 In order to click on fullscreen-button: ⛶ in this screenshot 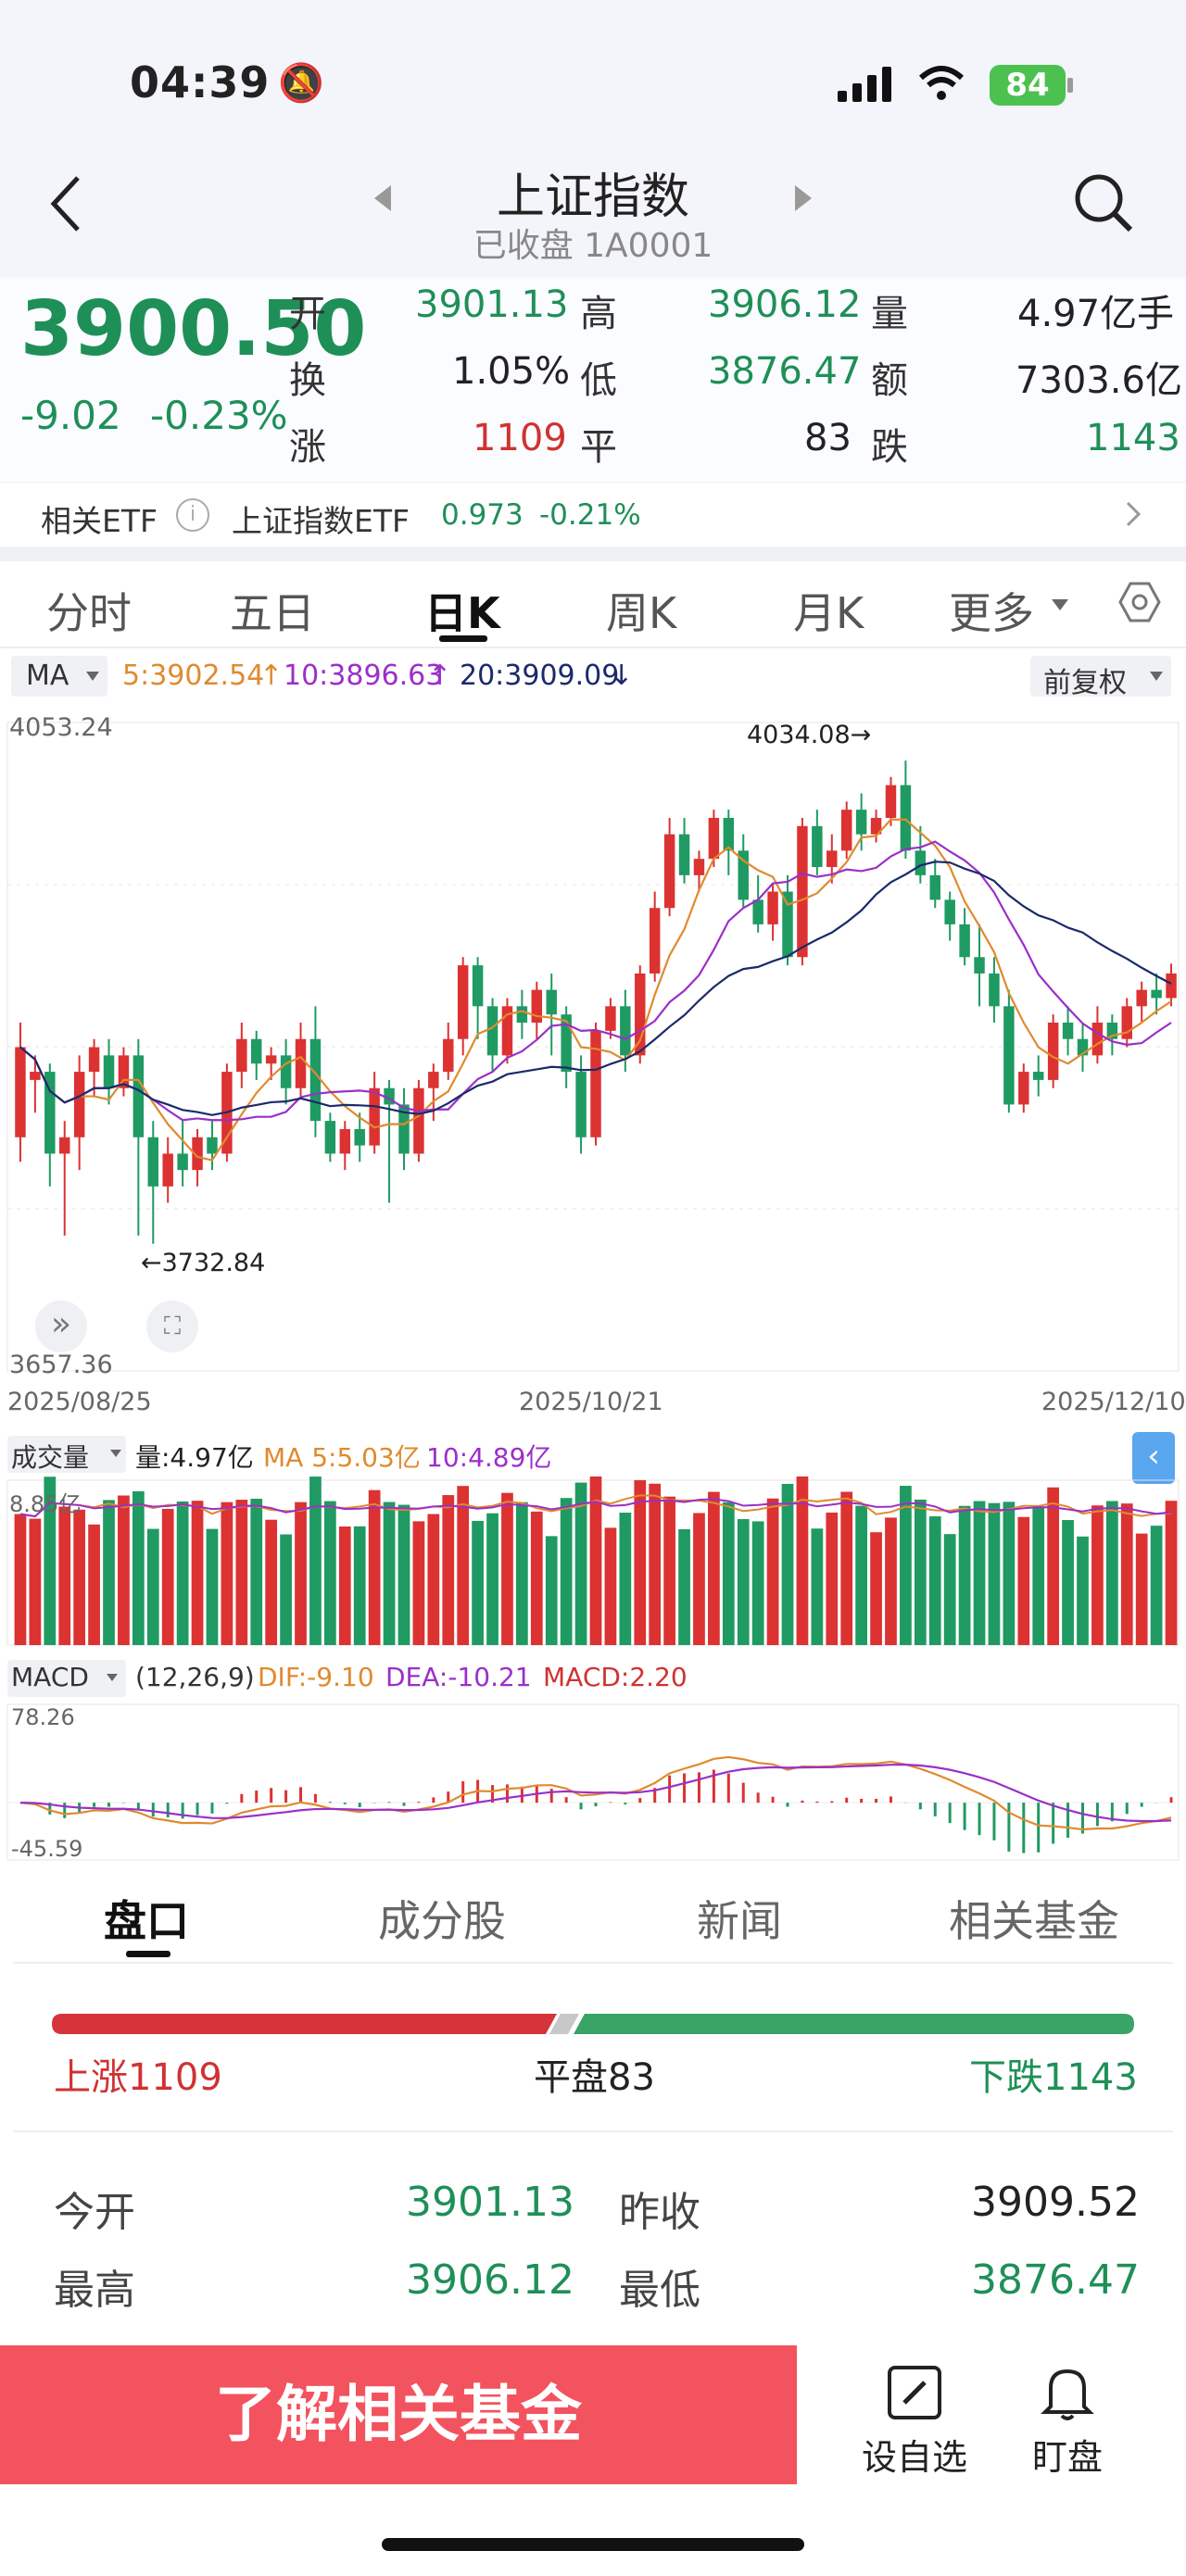, I will do `click(172, 1326)`.